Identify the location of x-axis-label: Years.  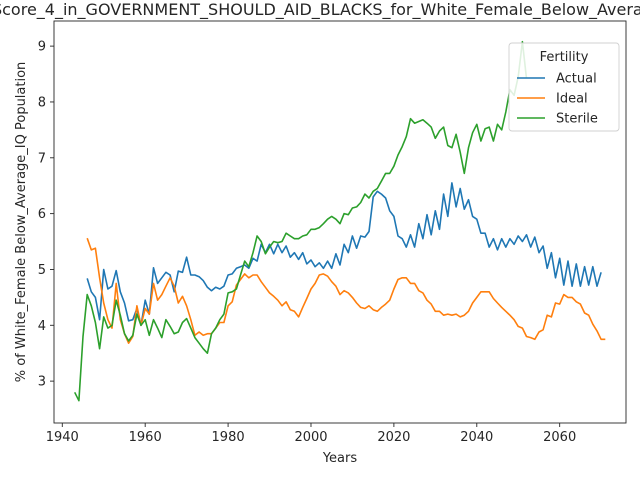
(340, 458).